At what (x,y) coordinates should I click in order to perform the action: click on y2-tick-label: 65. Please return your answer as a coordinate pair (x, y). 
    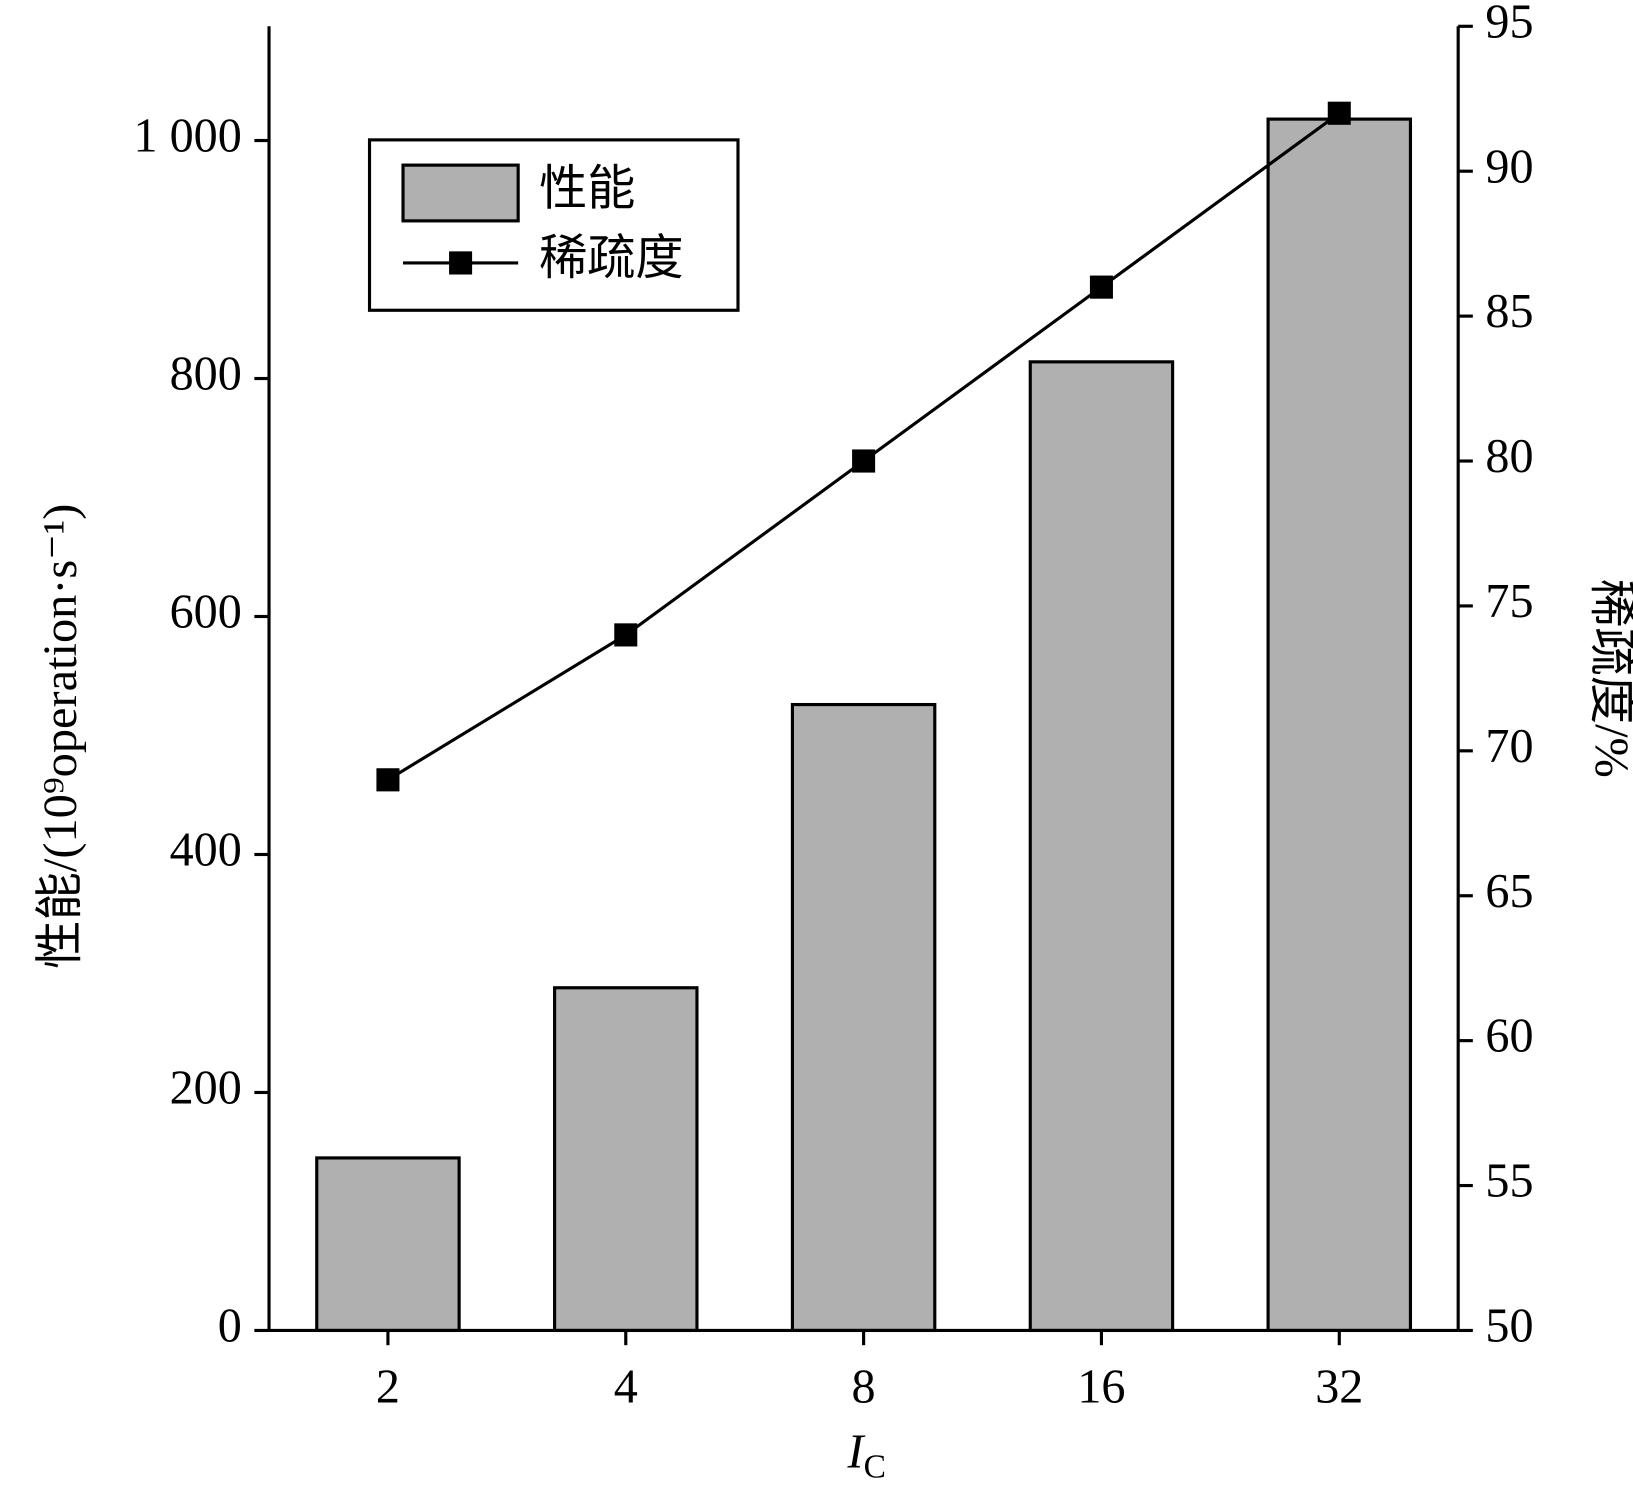
    Looking at the image, I should click on (1509, 891).